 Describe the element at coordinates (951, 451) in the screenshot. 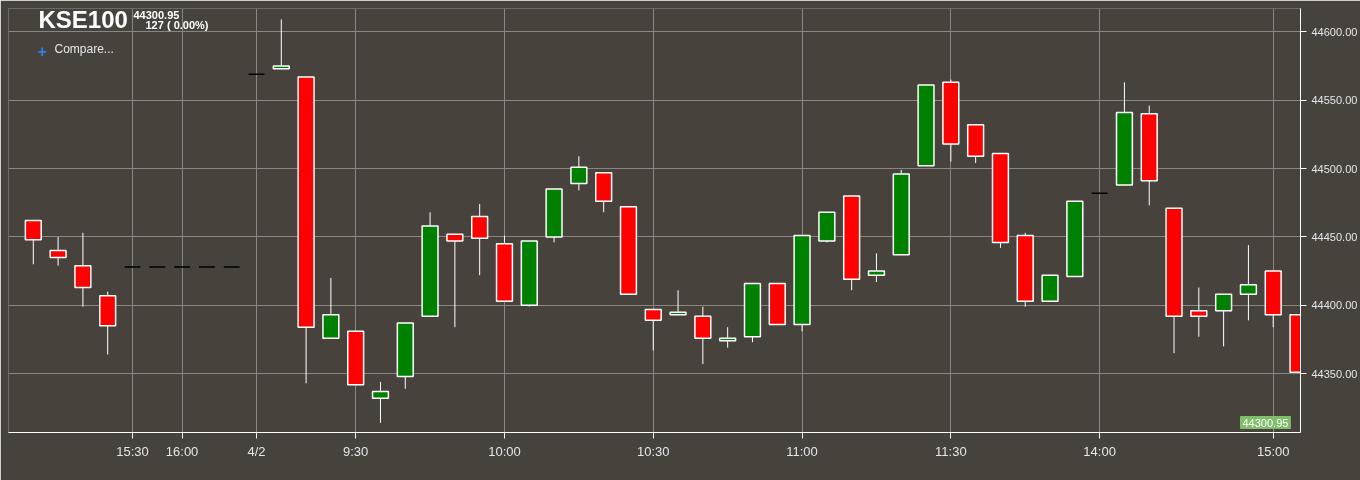

I see `x-tick-label: 11:30` at that location.